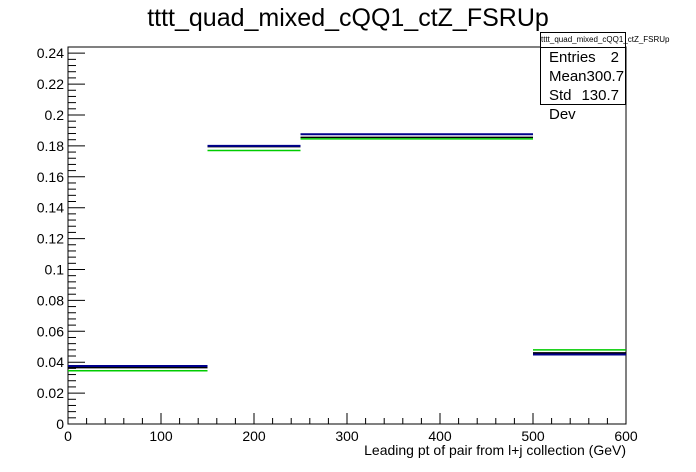 The width and height of the screenshot is (696, 472). What do you see at coordinates (348, 18) in the screenshot?
I see `chart-title: tttt_quad_mixed_cQQ1_ctZ_FSRUp` at bounding box center [348, 18].